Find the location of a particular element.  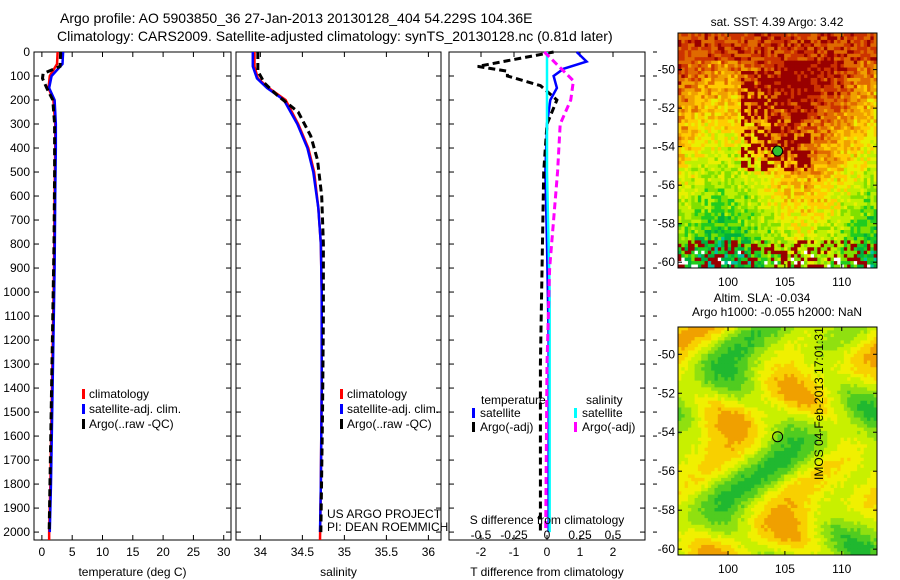

x-tick-label: 15 is located at coordinates (133, 552).